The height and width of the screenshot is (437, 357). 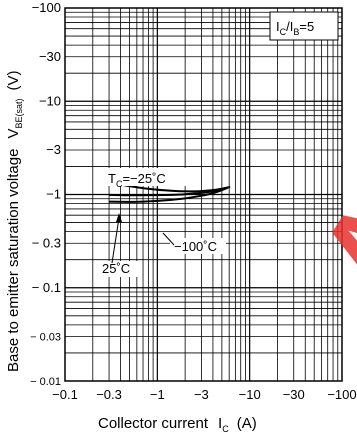 What do you see at coordinates (195, 246) in the screenshot?
I see `series-label-100: −100˚C` at bounding box center [195, 246].